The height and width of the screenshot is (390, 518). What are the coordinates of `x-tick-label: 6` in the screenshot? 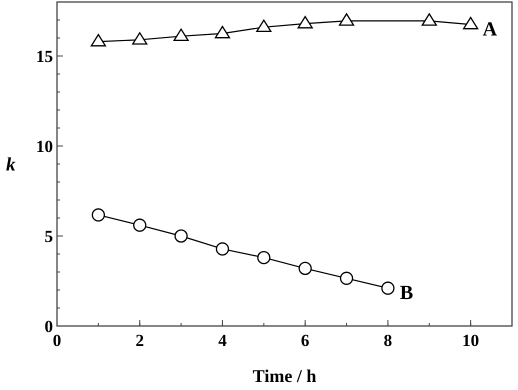 It's located at (305, 340).